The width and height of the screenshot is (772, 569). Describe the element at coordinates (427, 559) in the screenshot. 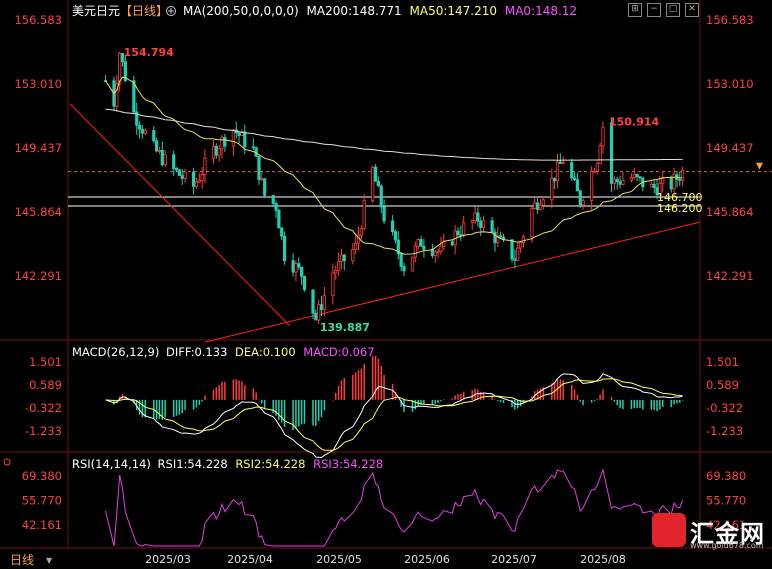

I see `x-axis-label: 2025/06` at that location.